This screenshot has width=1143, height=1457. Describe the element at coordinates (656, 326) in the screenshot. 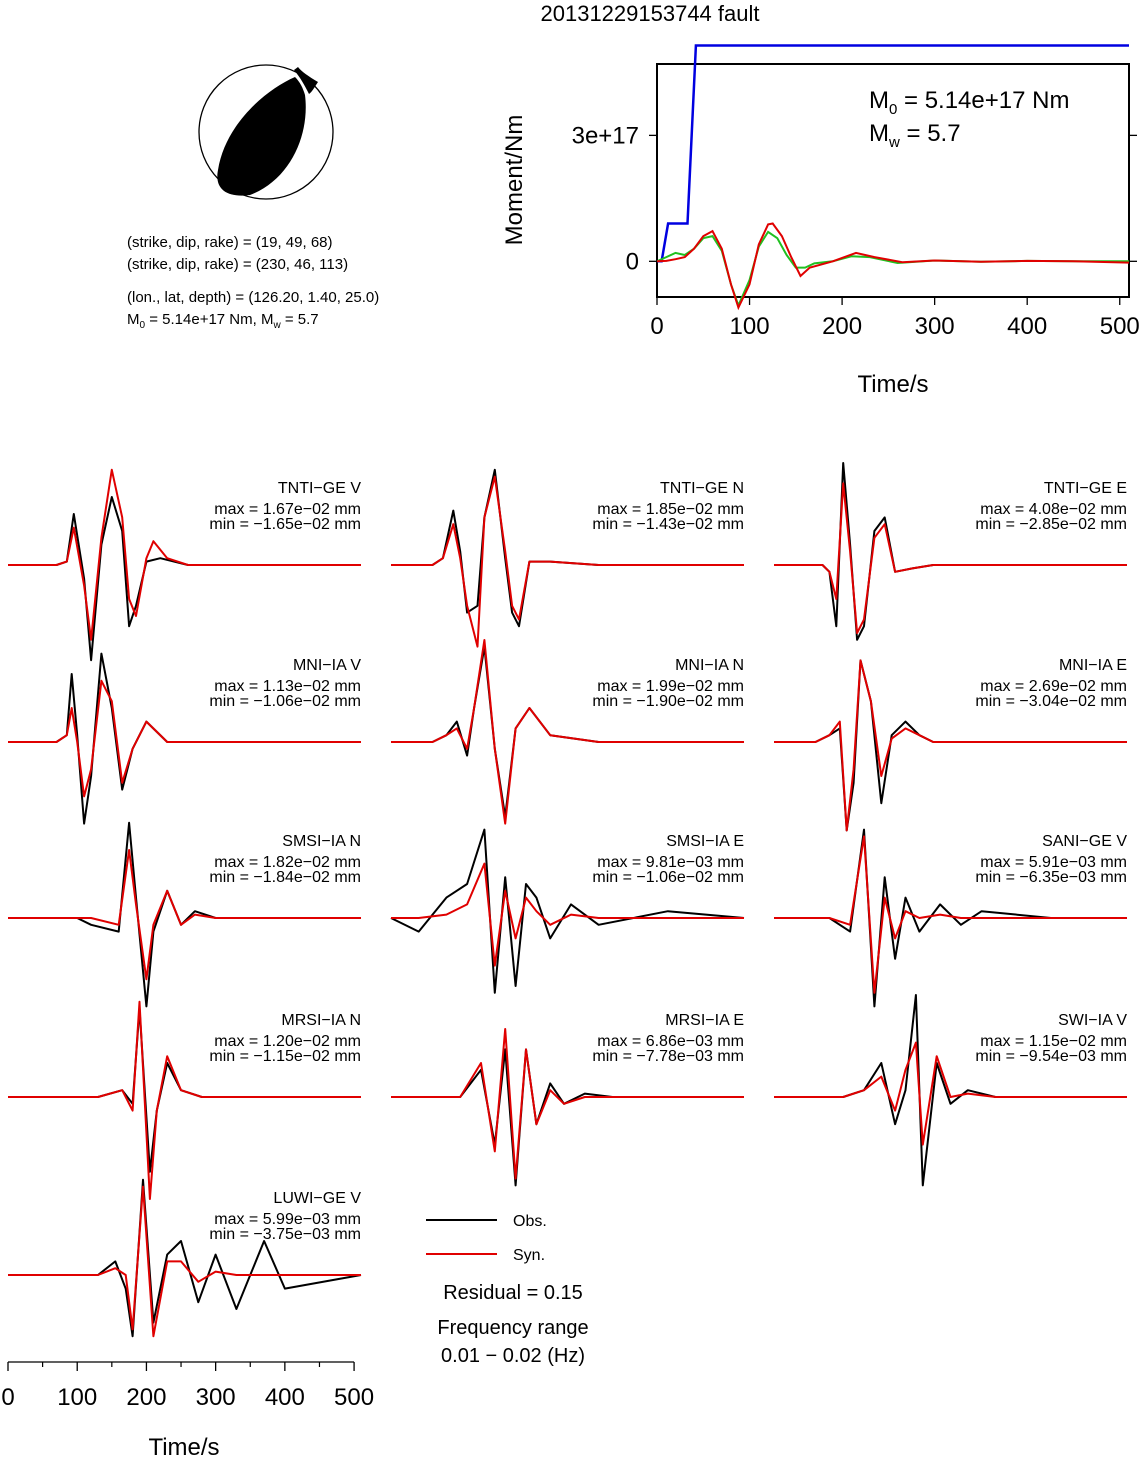

I see `moment-xtick-label: 0` at that location.